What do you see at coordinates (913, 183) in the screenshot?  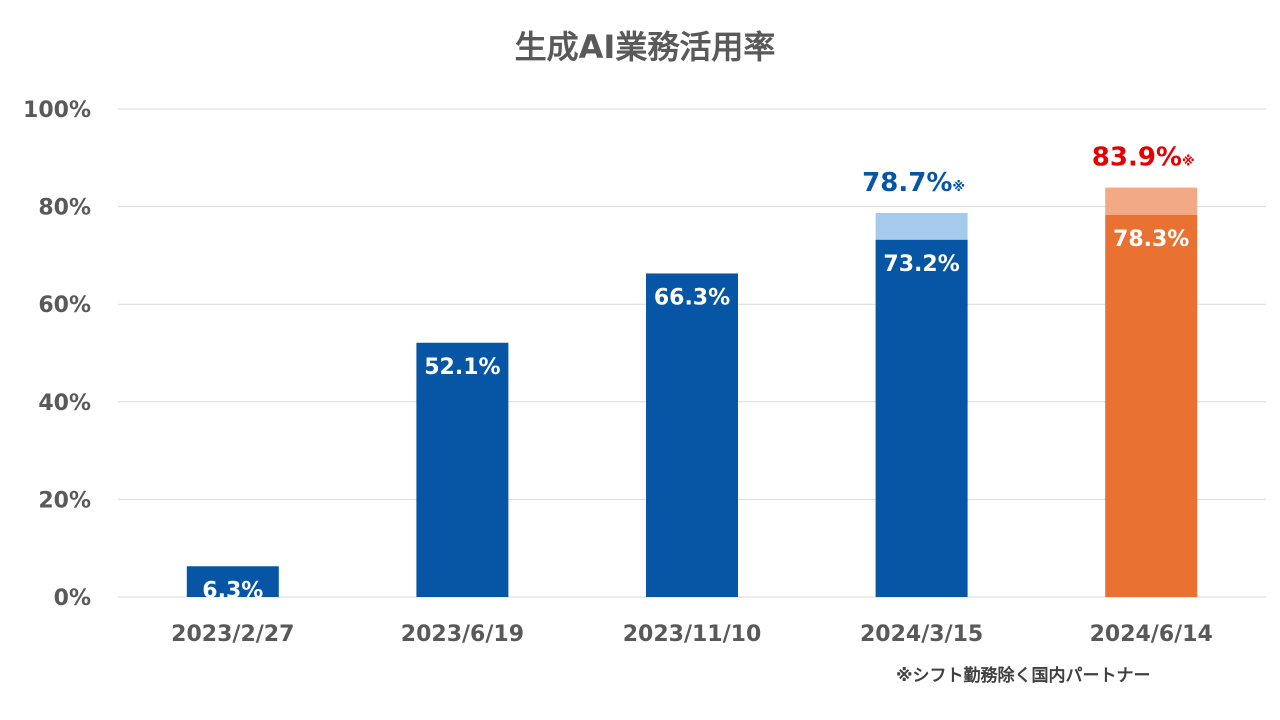 I see `total-value-label: 78.7%※` at bounding box center [913, 183].